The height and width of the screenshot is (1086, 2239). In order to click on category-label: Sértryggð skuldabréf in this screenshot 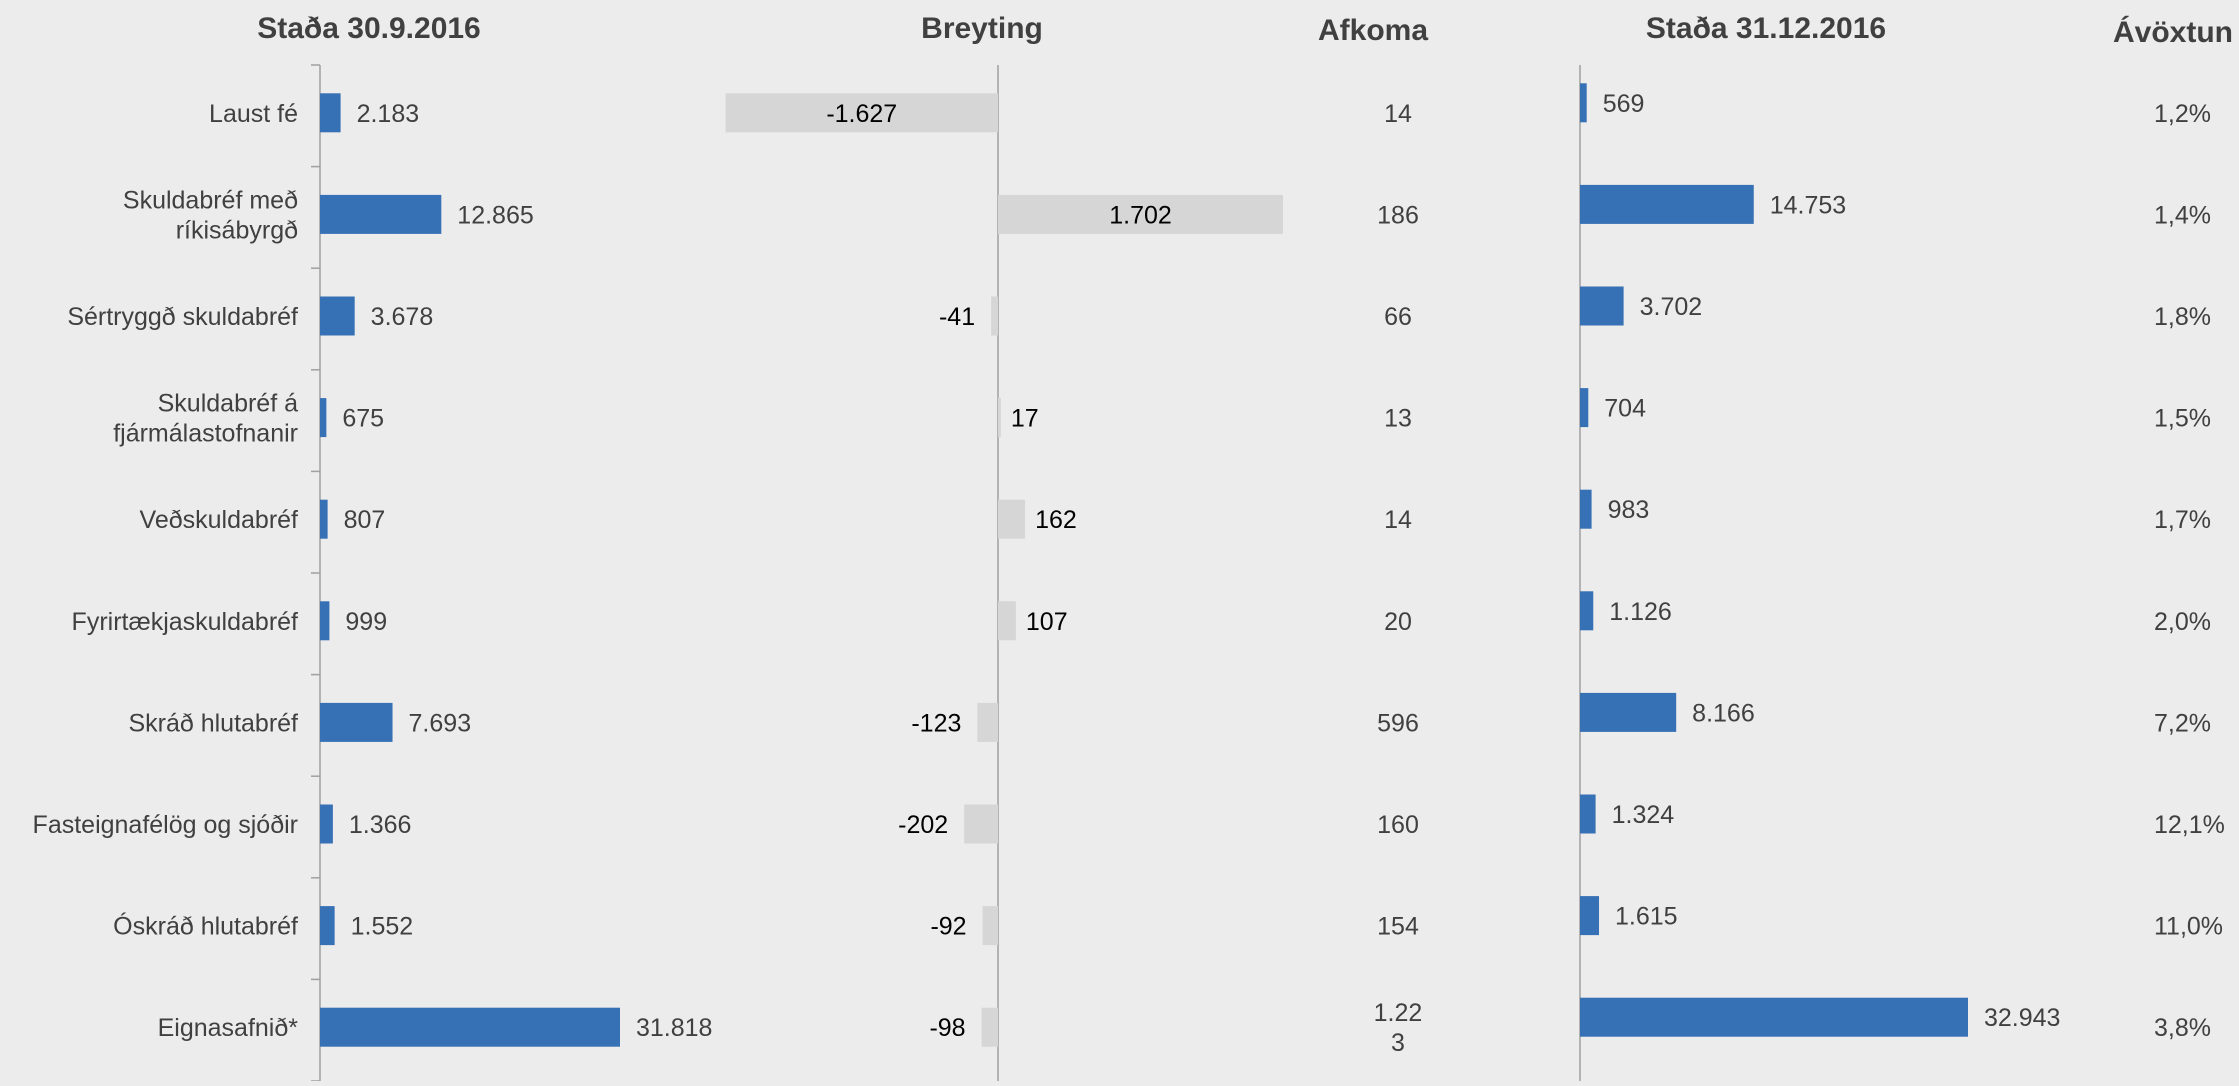, I will do `click(182, 317)`.